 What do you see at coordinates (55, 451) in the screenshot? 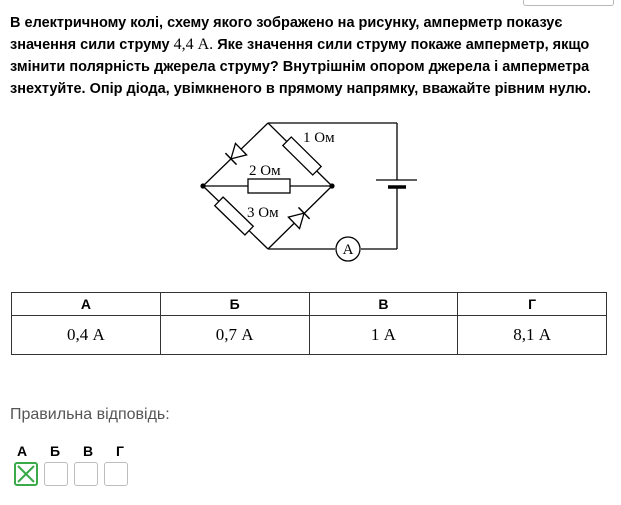
I see `choice-letter-b: Б` at bounding box center [55, 451].